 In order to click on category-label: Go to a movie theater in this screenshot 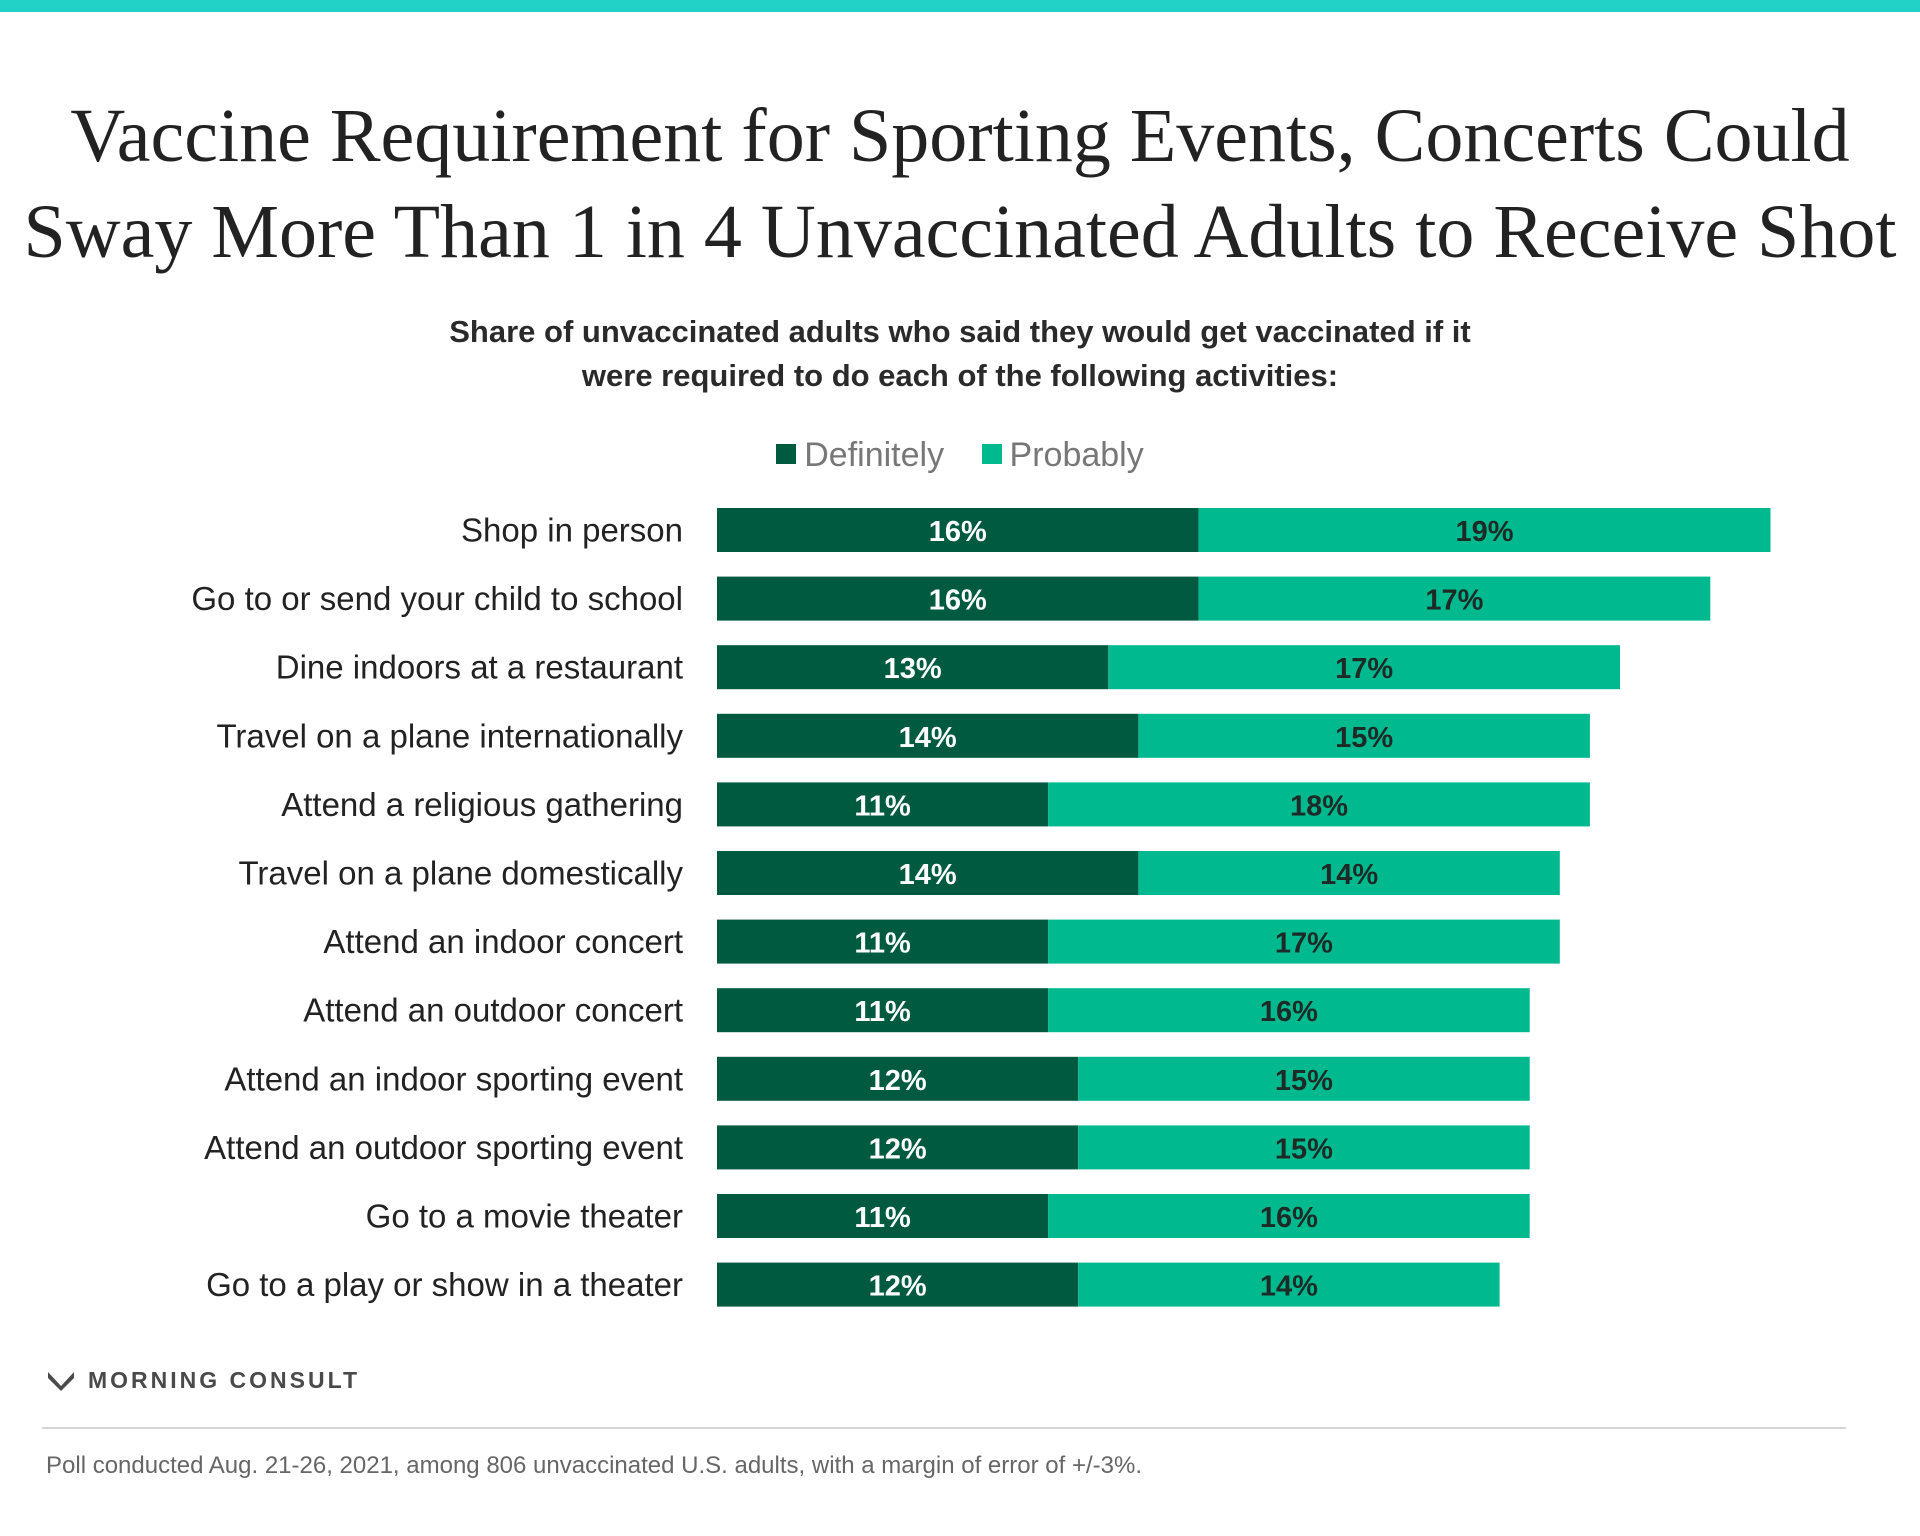, I will do `click(524, 1216)`.